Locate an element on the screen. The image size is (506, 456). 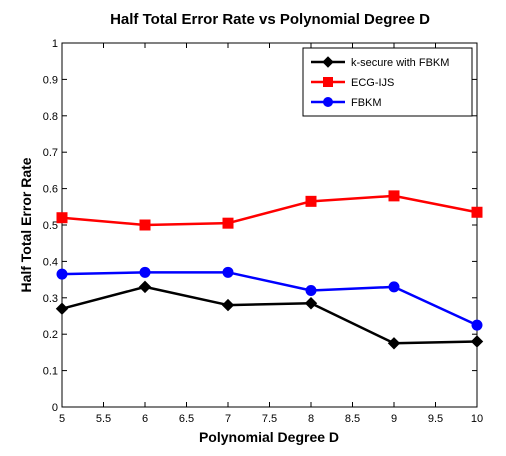
x-tick-label: 7.5 is located at coordinates (269, 419).